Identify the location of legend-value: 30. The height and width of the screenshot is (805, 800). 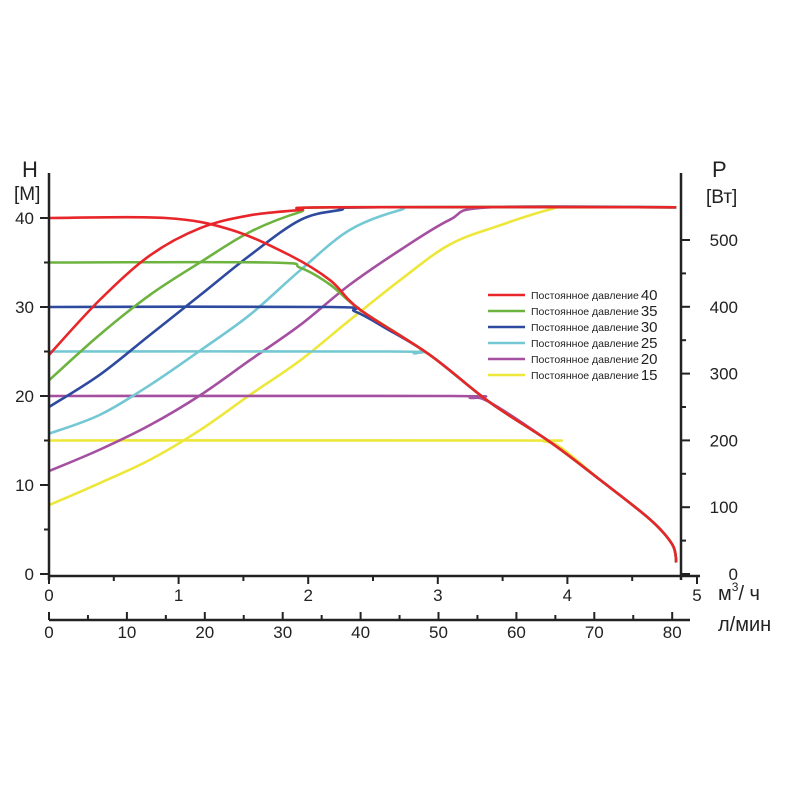
(649, 327).